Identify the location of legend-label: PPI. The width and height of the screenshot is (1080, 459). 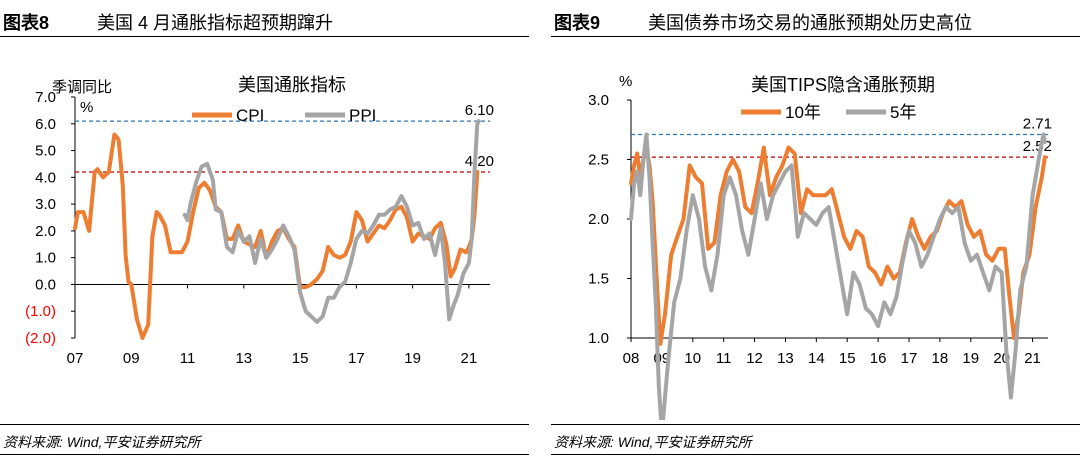
(362, 115).